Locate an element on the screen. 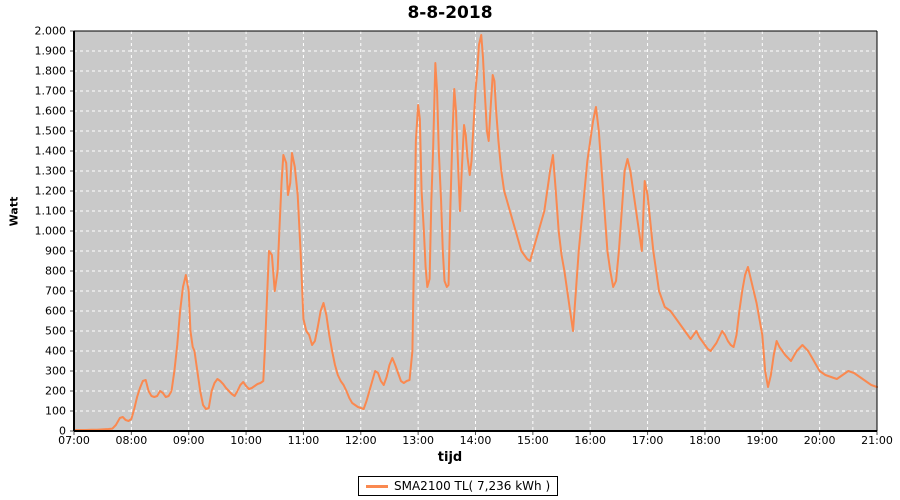 This screenshot has height=500, width=900. chart-title: 8-8-2018 is located at coordinates (450, 13).